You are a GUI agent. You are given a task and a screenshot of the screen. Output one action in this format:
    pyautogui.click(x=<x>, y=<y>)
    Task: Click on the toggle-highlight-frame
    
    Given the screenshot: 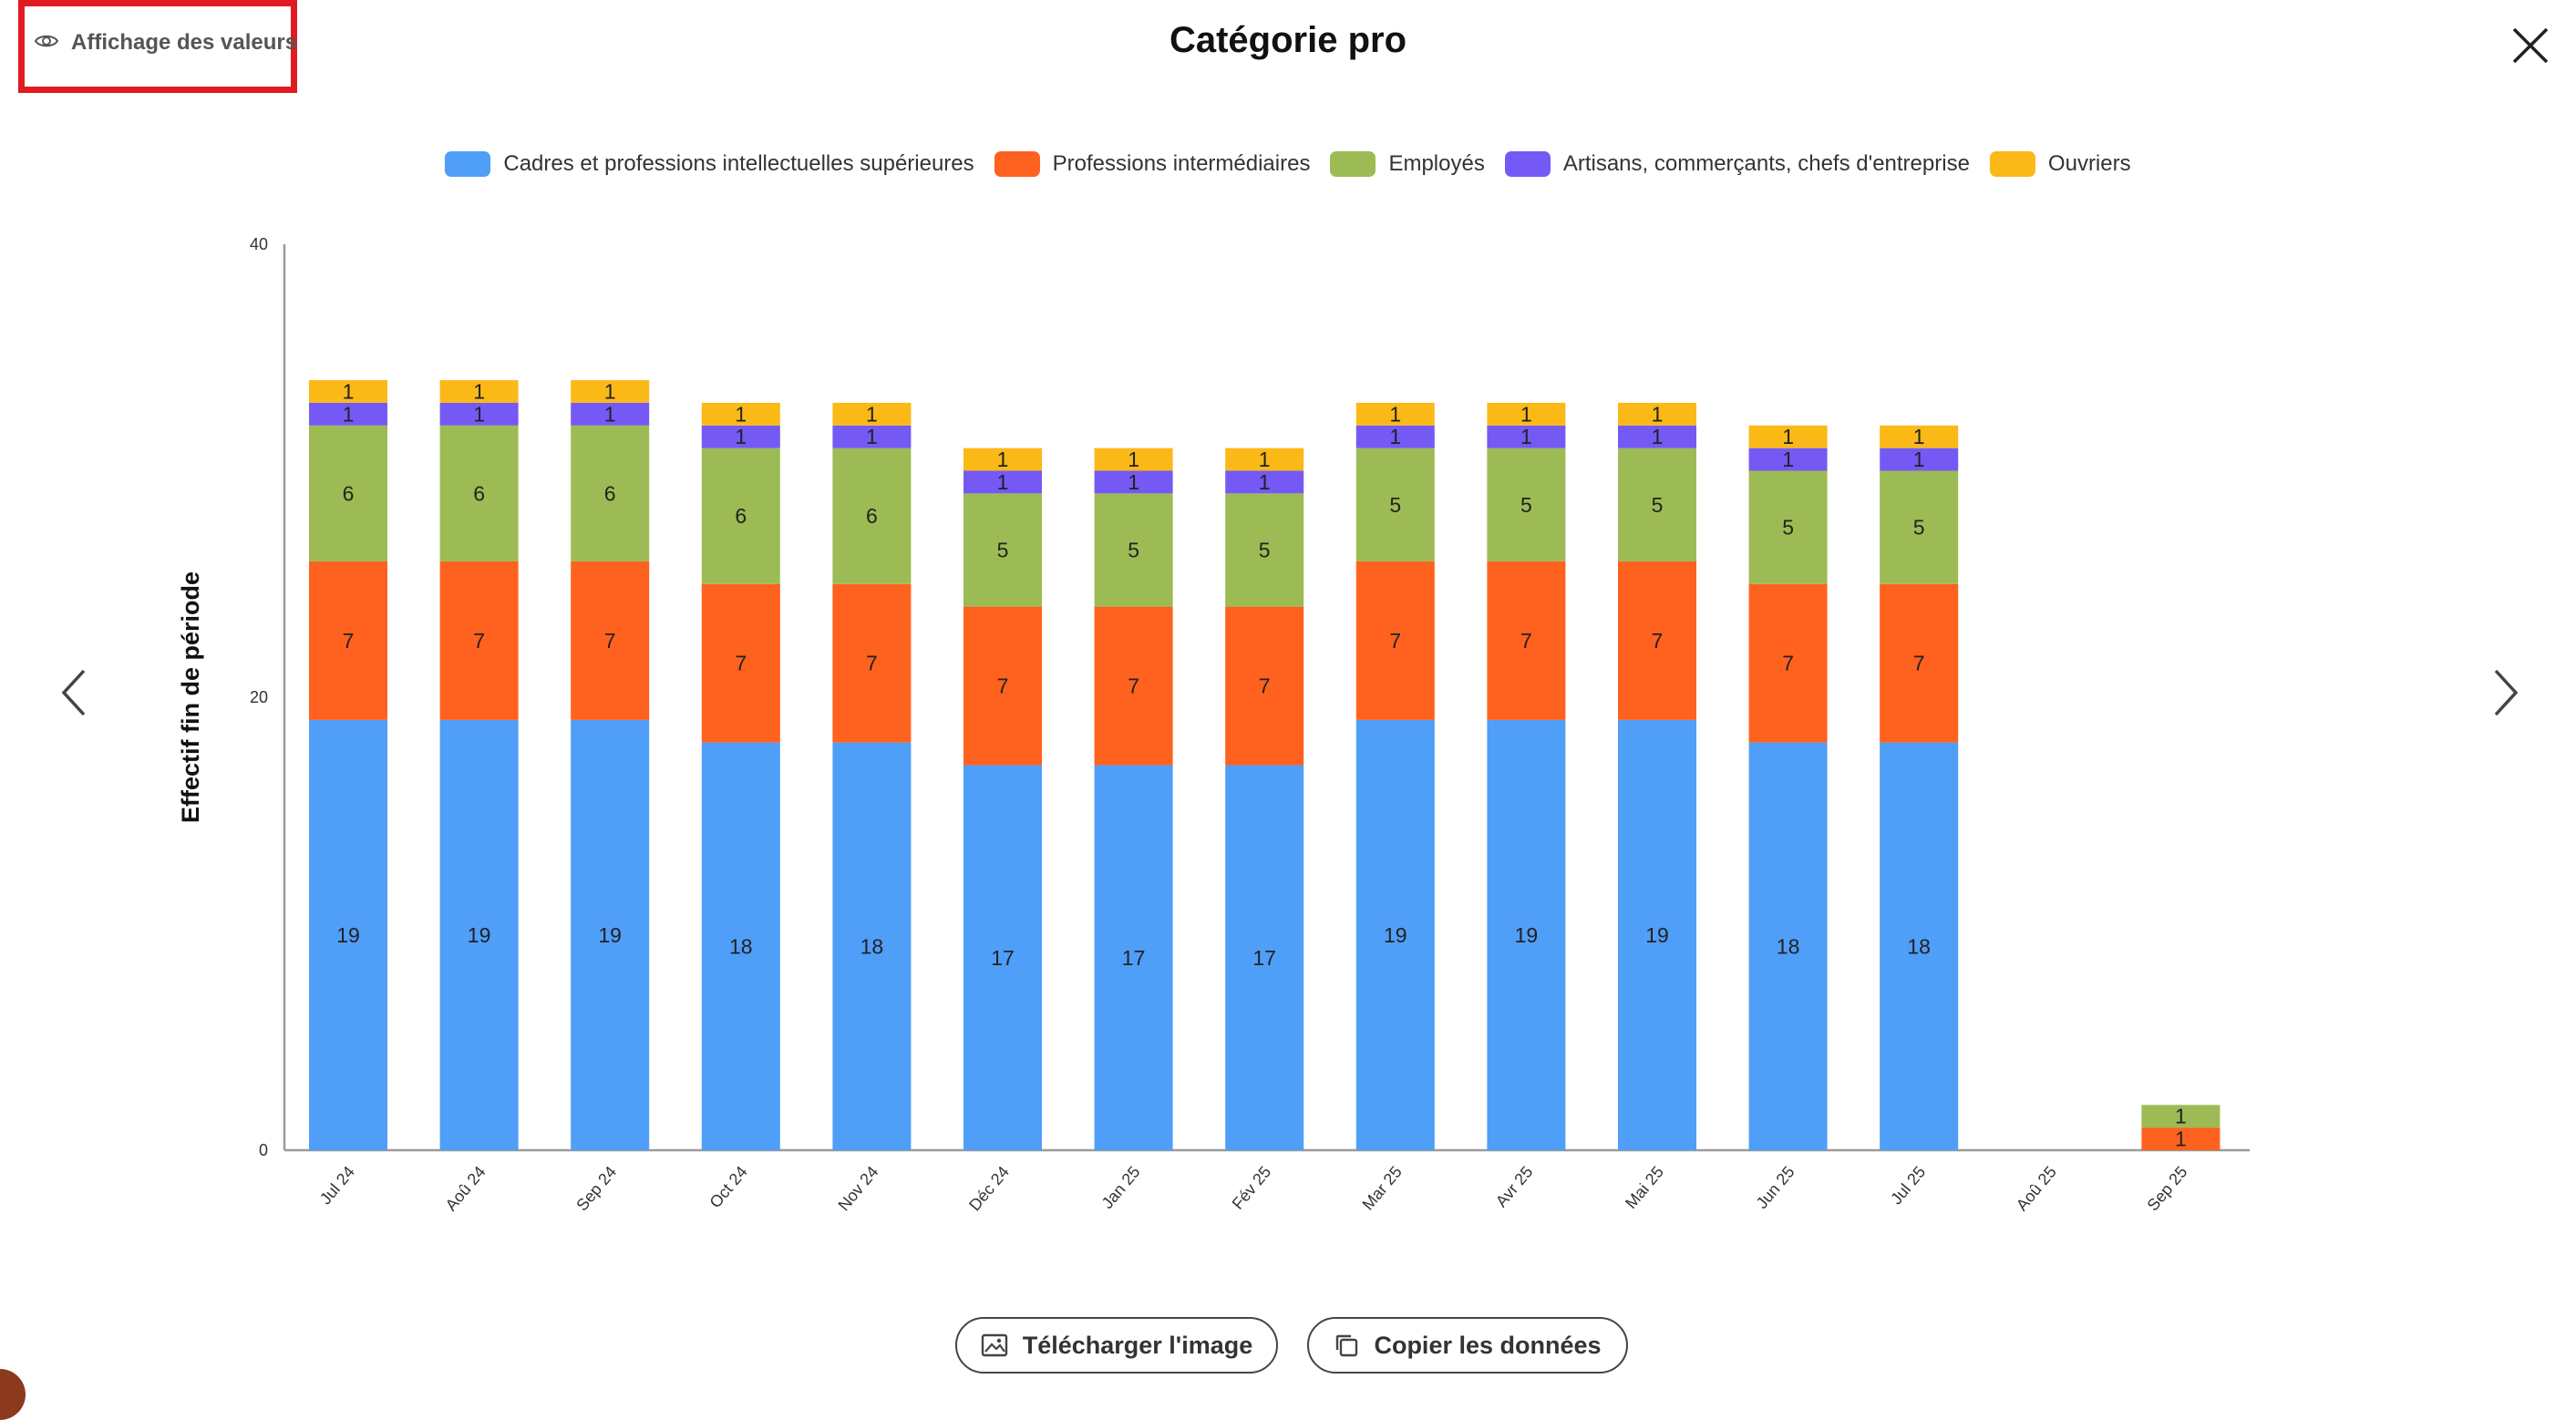 What is the action you would take?
    pyautogui.click(x=157, y=47)
    